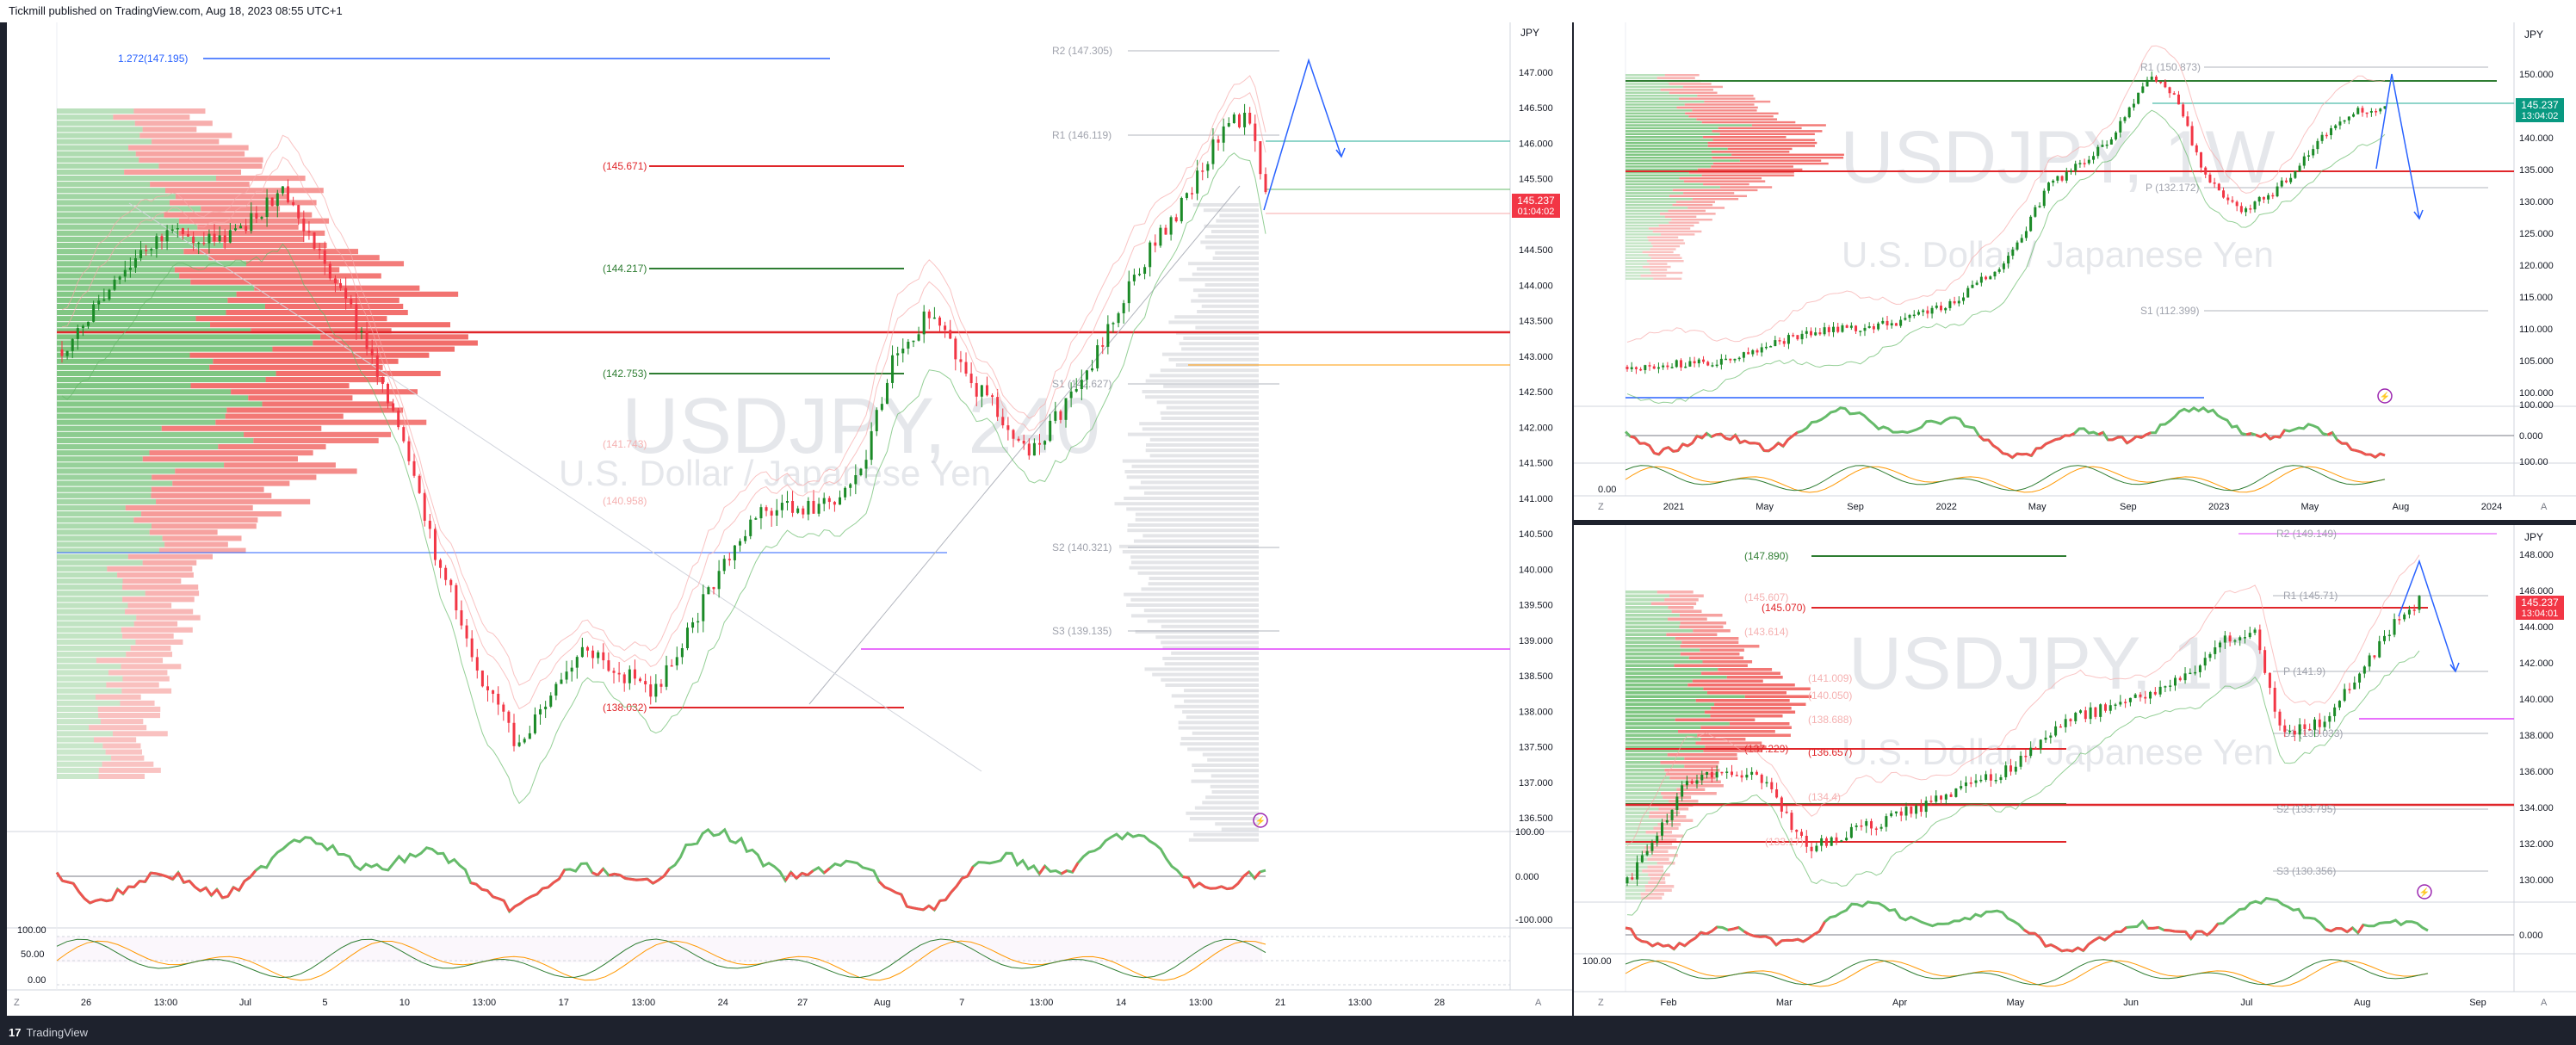 Image resolution: width=2576 pixels, height=1045 pixels. Describe the element at coordinates (1536, 212) in the screenshot. I see `left-last-price-timer: 01:04:02` at that location.